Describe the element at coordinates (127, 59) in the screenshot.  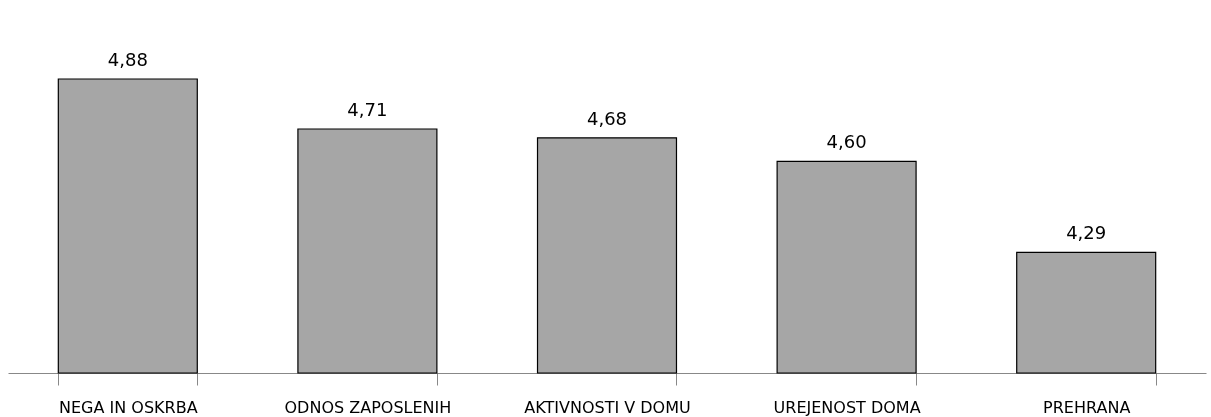
I see `data-label: 4,88` at that location.